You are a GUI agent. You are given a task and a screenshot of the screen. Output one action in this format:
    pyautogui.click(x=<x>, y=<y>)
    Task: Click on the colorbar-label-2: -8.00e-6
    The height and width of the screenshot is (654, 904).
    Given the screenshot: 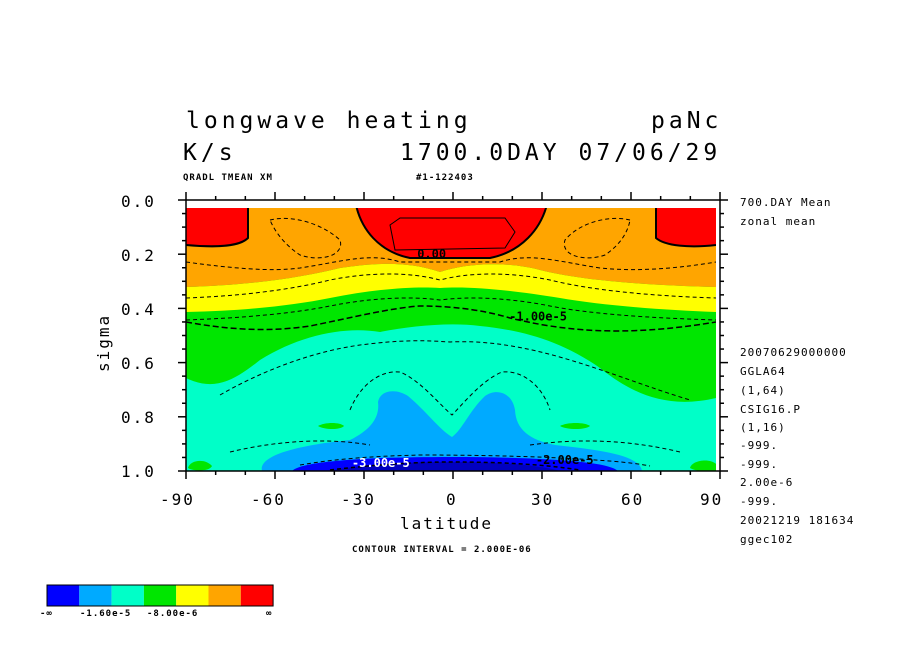 What is the action you would take?
    pyautogui.click(x=173, y=614)
    